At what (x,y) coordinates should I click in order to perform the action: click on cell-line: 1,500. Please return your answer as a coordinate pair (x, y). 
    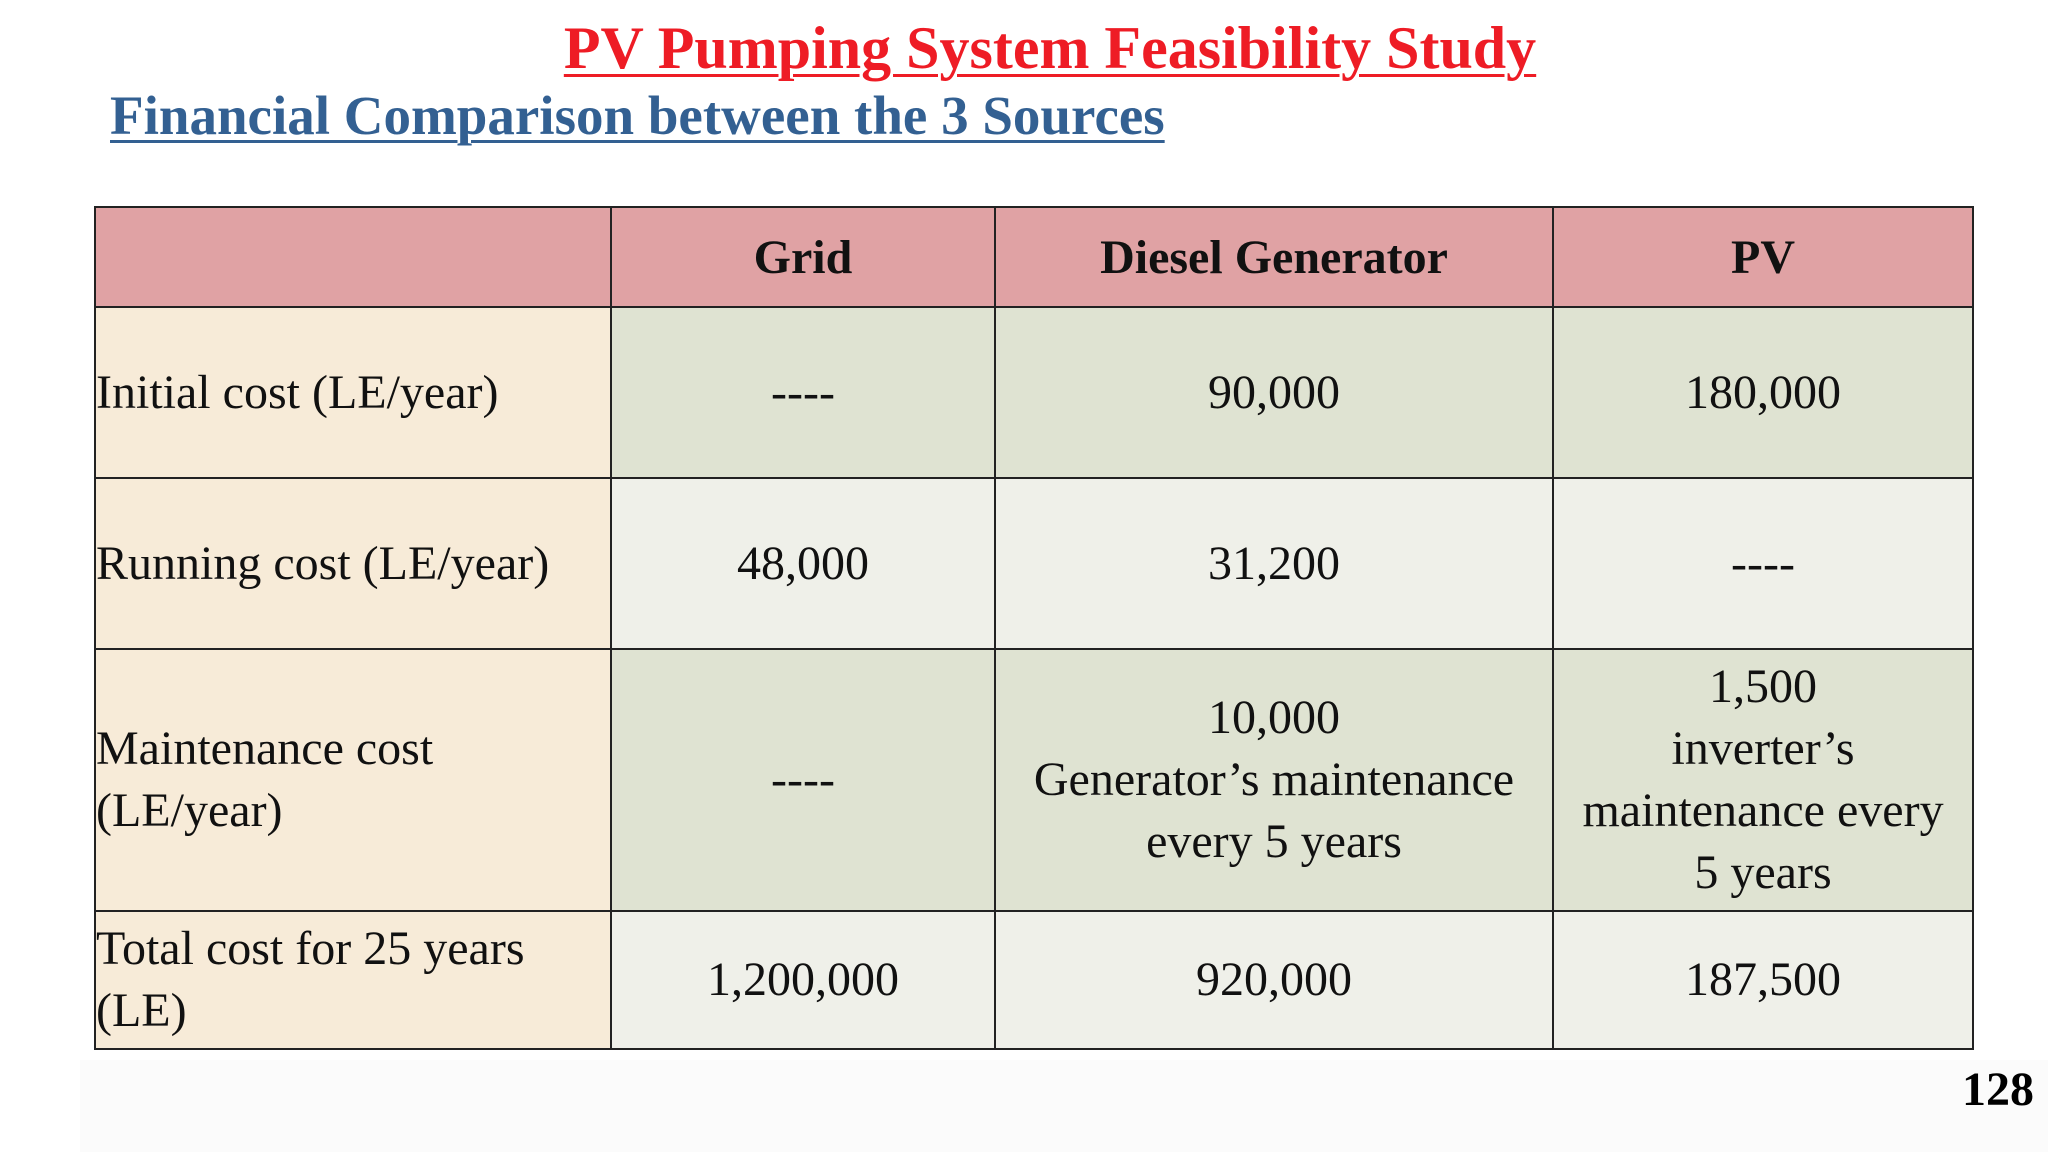
    Looking at the image, I should click on (1763, 686).